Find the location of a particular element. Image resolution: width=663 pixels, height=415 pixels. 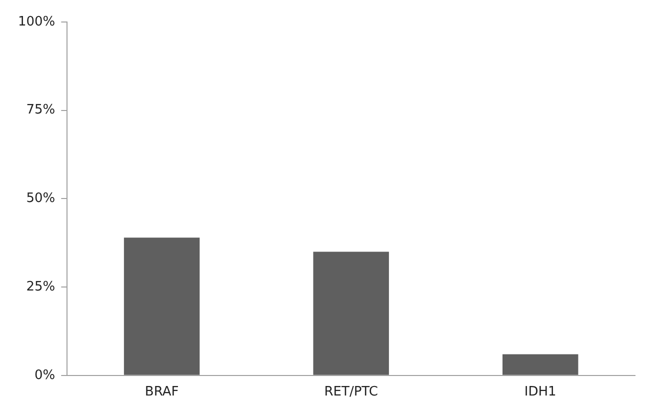

y-tick-label: 0% is located at coordinates (45, 375).